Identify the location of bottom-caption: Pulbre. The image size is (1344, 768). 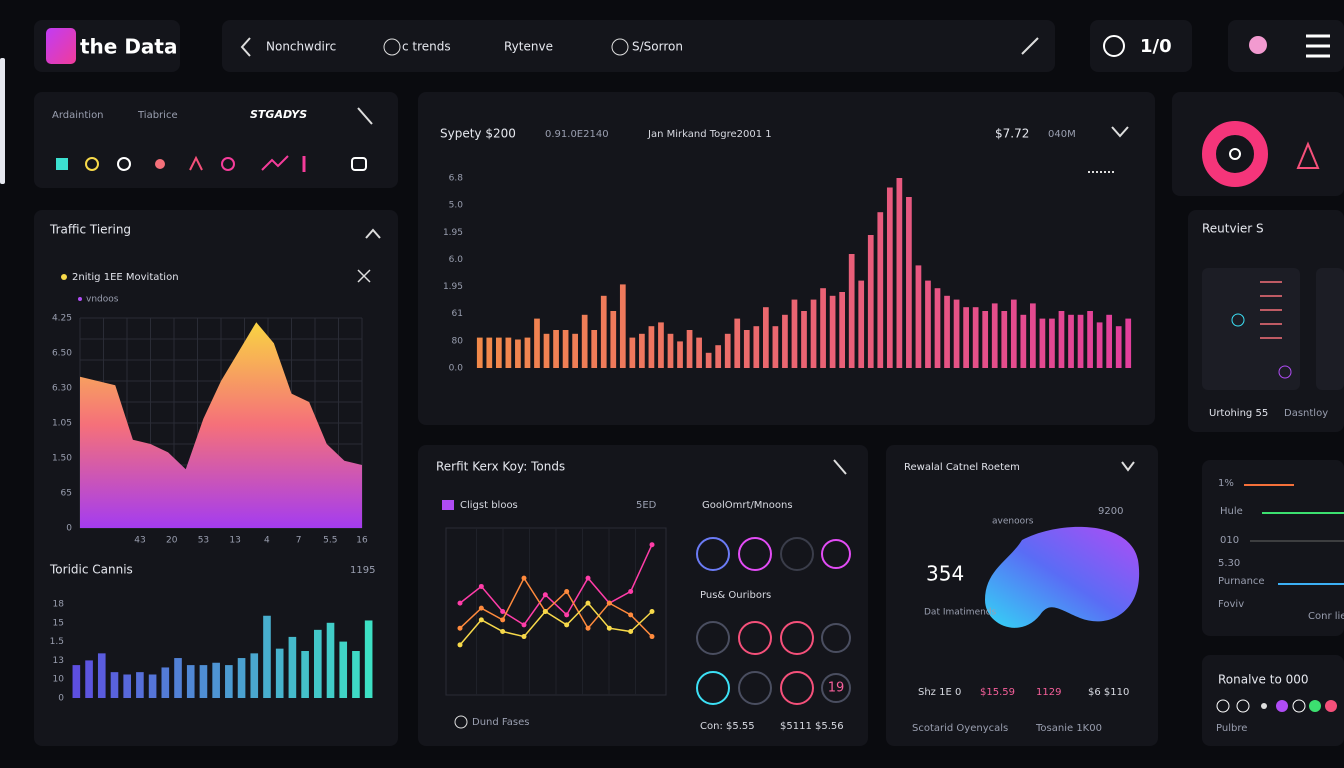
(1231, 728).